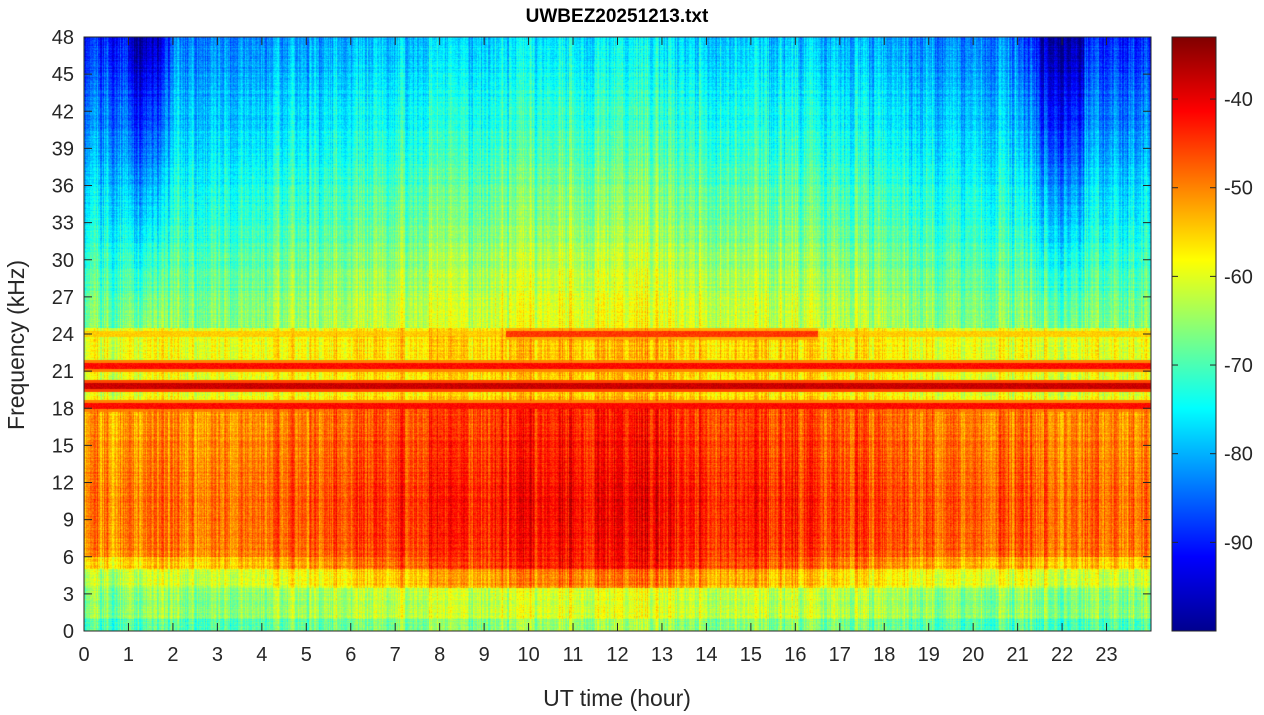 The width and height of the screenshot is (1264, 715). I want to click on y-tick-label: 36, so click(63, 187).